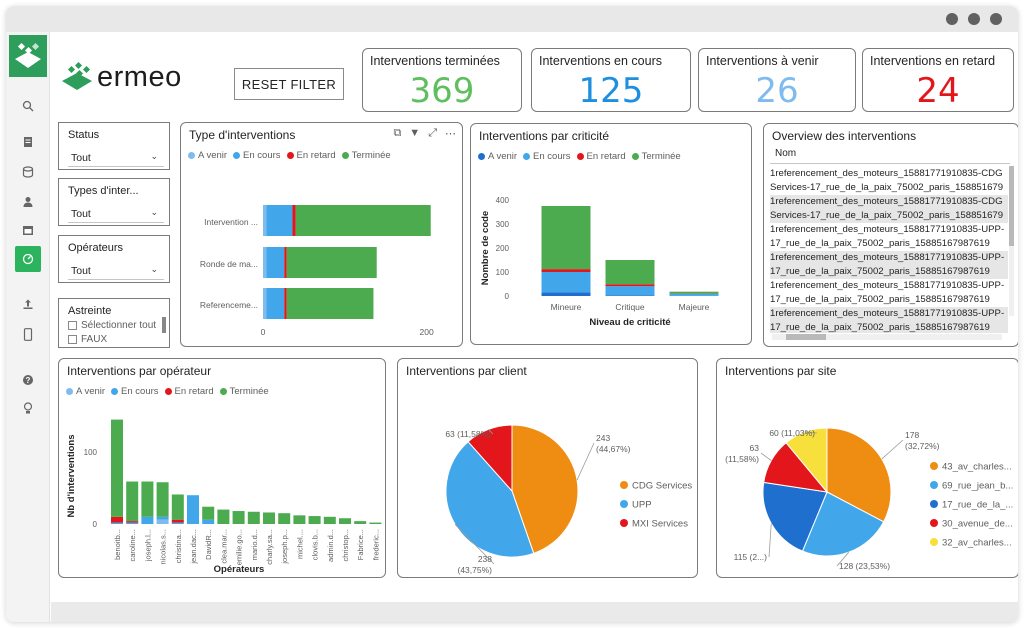 Image resolution: width=1024 pixels, height=628 pixels. I want to click on kpi-card-en-retard: Interventions en retard 24, so click(938, 80).